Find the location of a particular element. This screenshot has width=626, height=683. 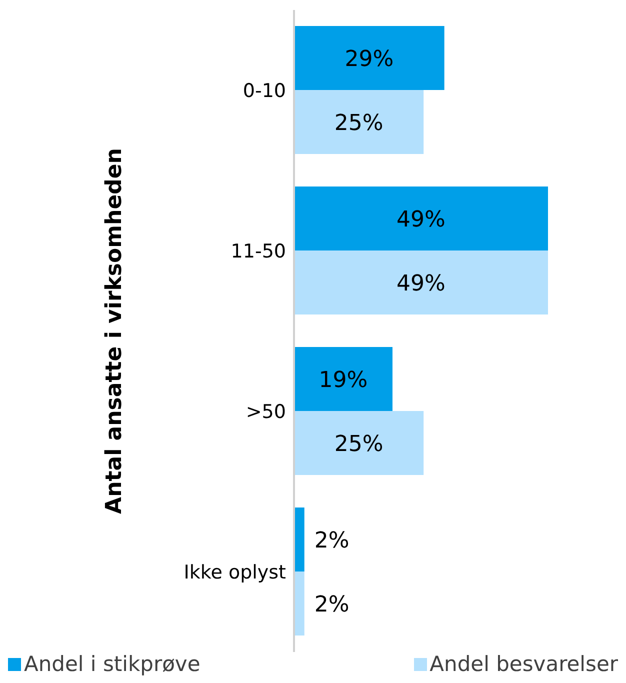

data-label: 29% is located at coordinates (369, 59).